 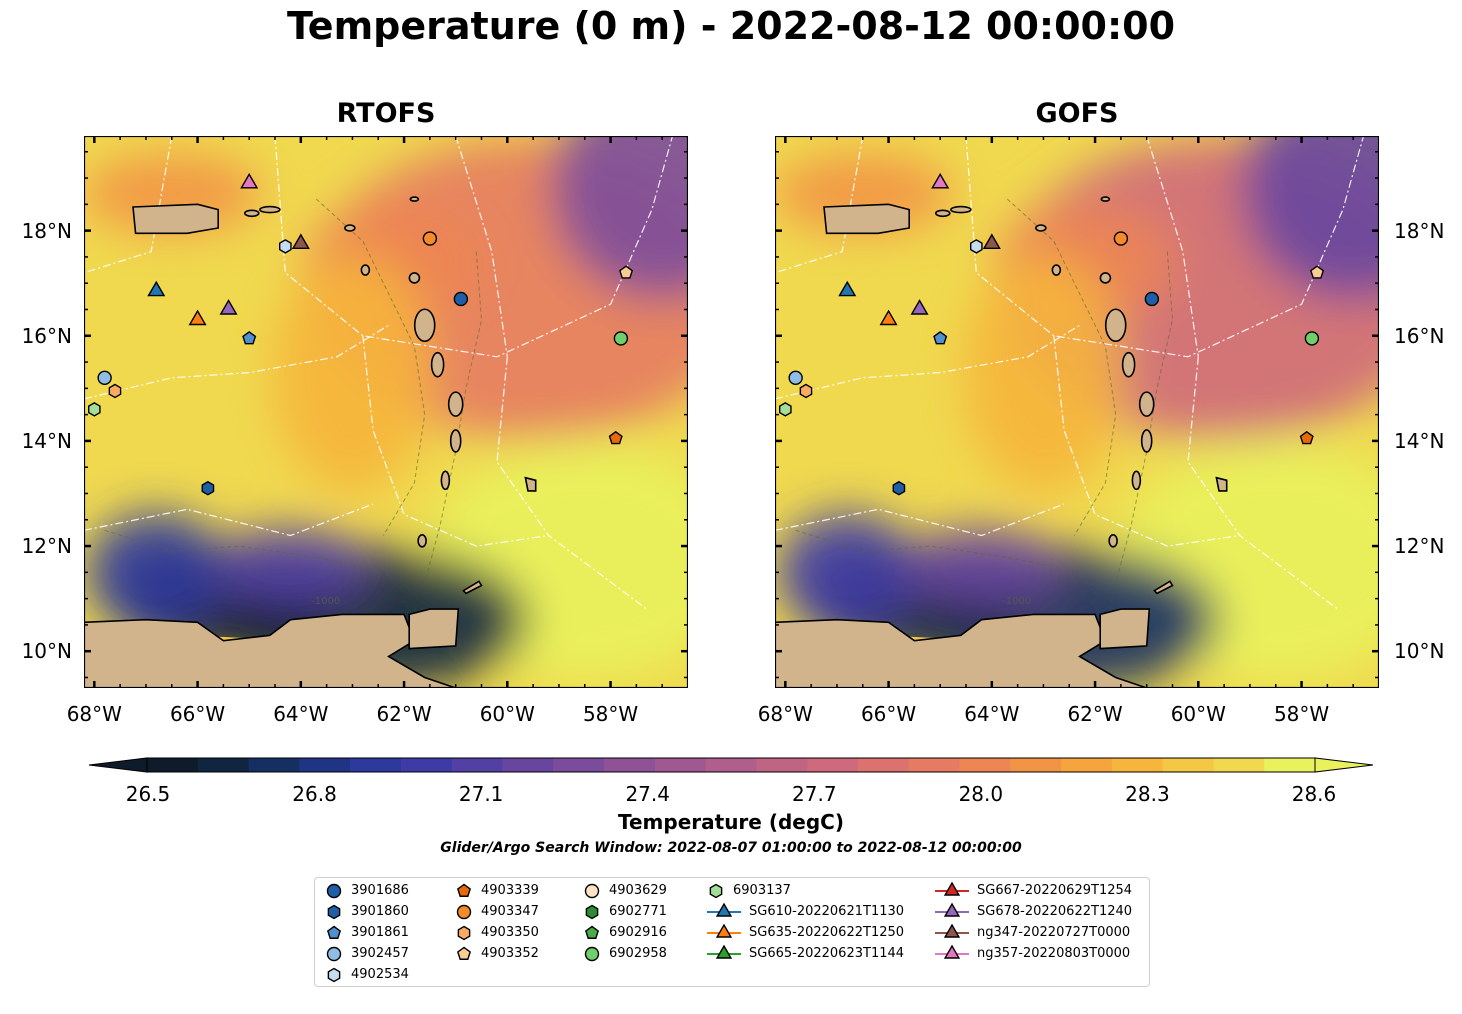 I want to click on legend-label: ng347-20220727T0000, so click(x=1054, y=932).